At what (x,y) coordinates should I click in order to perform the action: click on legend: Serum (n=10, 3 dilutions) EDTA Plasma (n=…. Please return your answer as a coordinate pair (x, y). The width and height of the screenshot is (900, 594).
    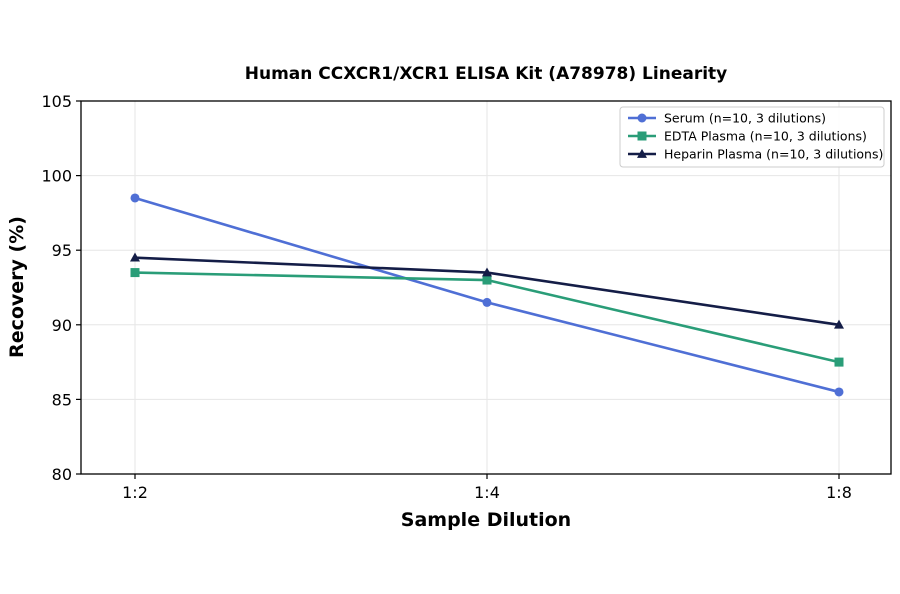
    Looking at the image, I should click on (752, 137).